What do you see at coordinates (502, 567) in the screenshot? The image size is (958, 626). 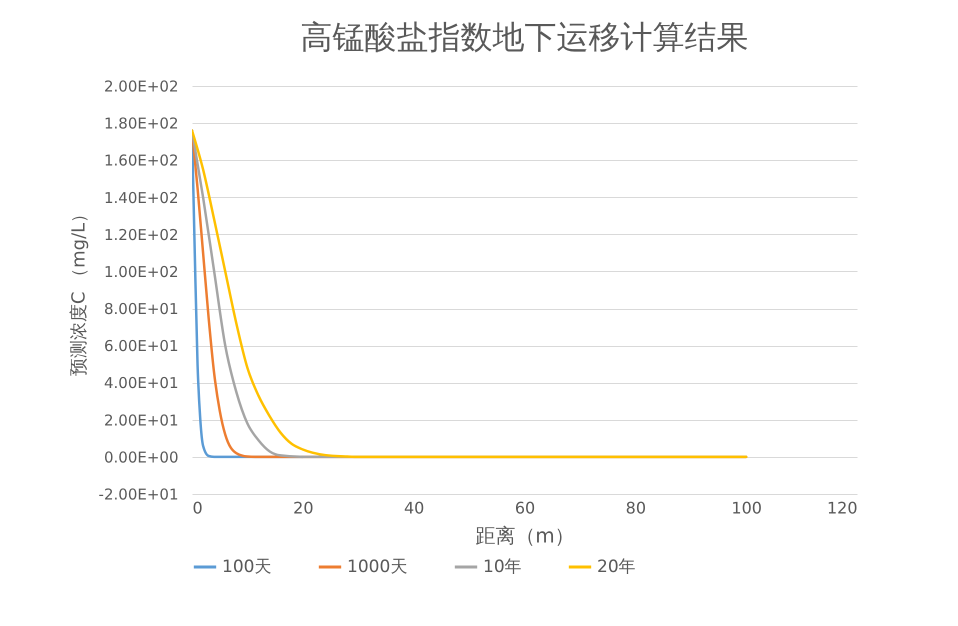 I see `legend-label: 10年` at bounding box center [502, 567].